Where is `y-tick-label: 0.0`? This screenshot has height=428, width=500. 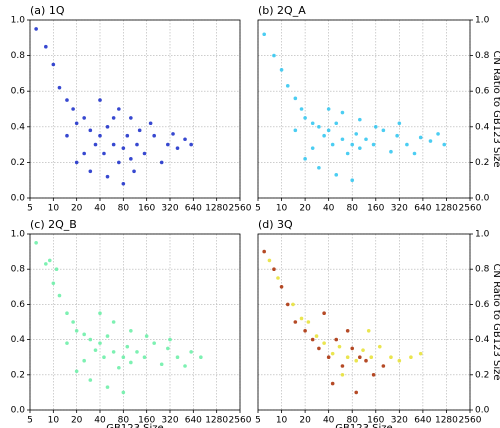 y-tick-label: 0.0 is located at coordinates (18, 199).